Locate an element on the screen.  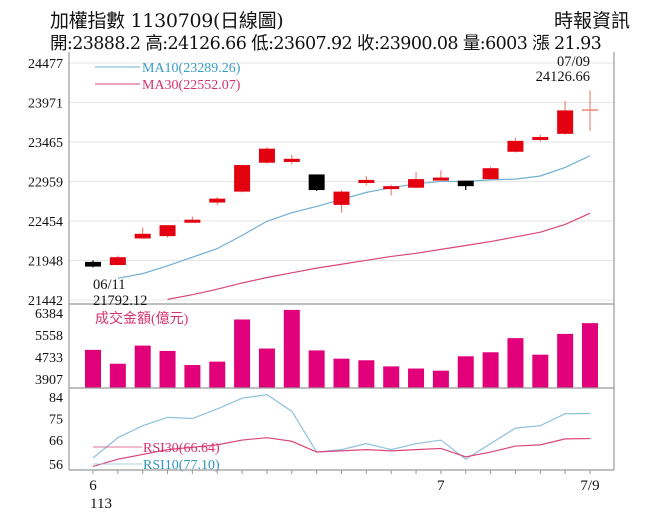
volume-y-tick-label: 5558 is located at coordinates (49, 336).